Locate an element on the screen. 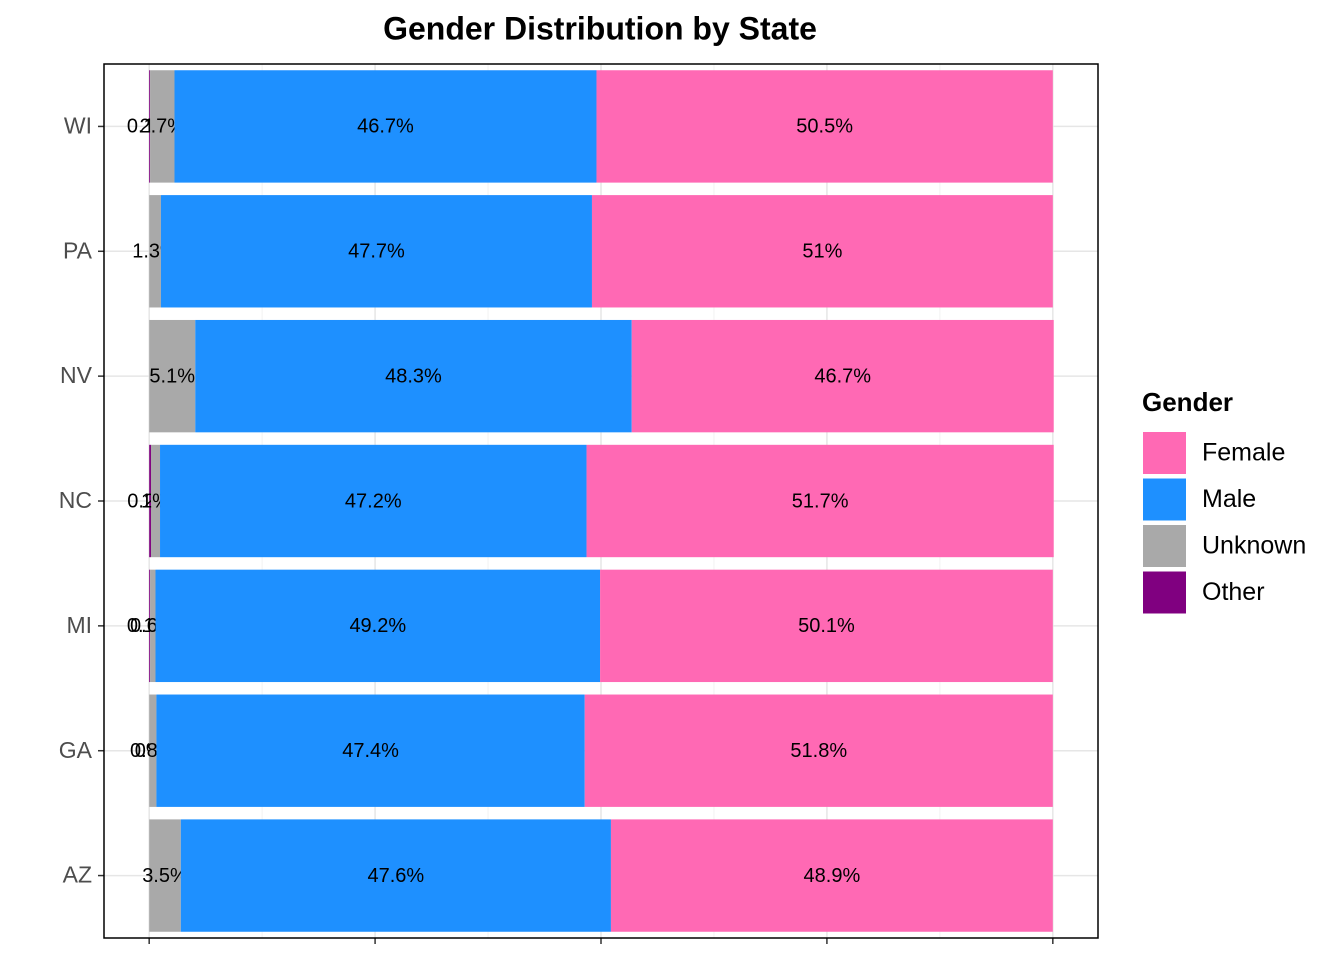 The height and width of the screenshot is (965, 1344). data-label: 47.4% is located at coordinates (370, 751).